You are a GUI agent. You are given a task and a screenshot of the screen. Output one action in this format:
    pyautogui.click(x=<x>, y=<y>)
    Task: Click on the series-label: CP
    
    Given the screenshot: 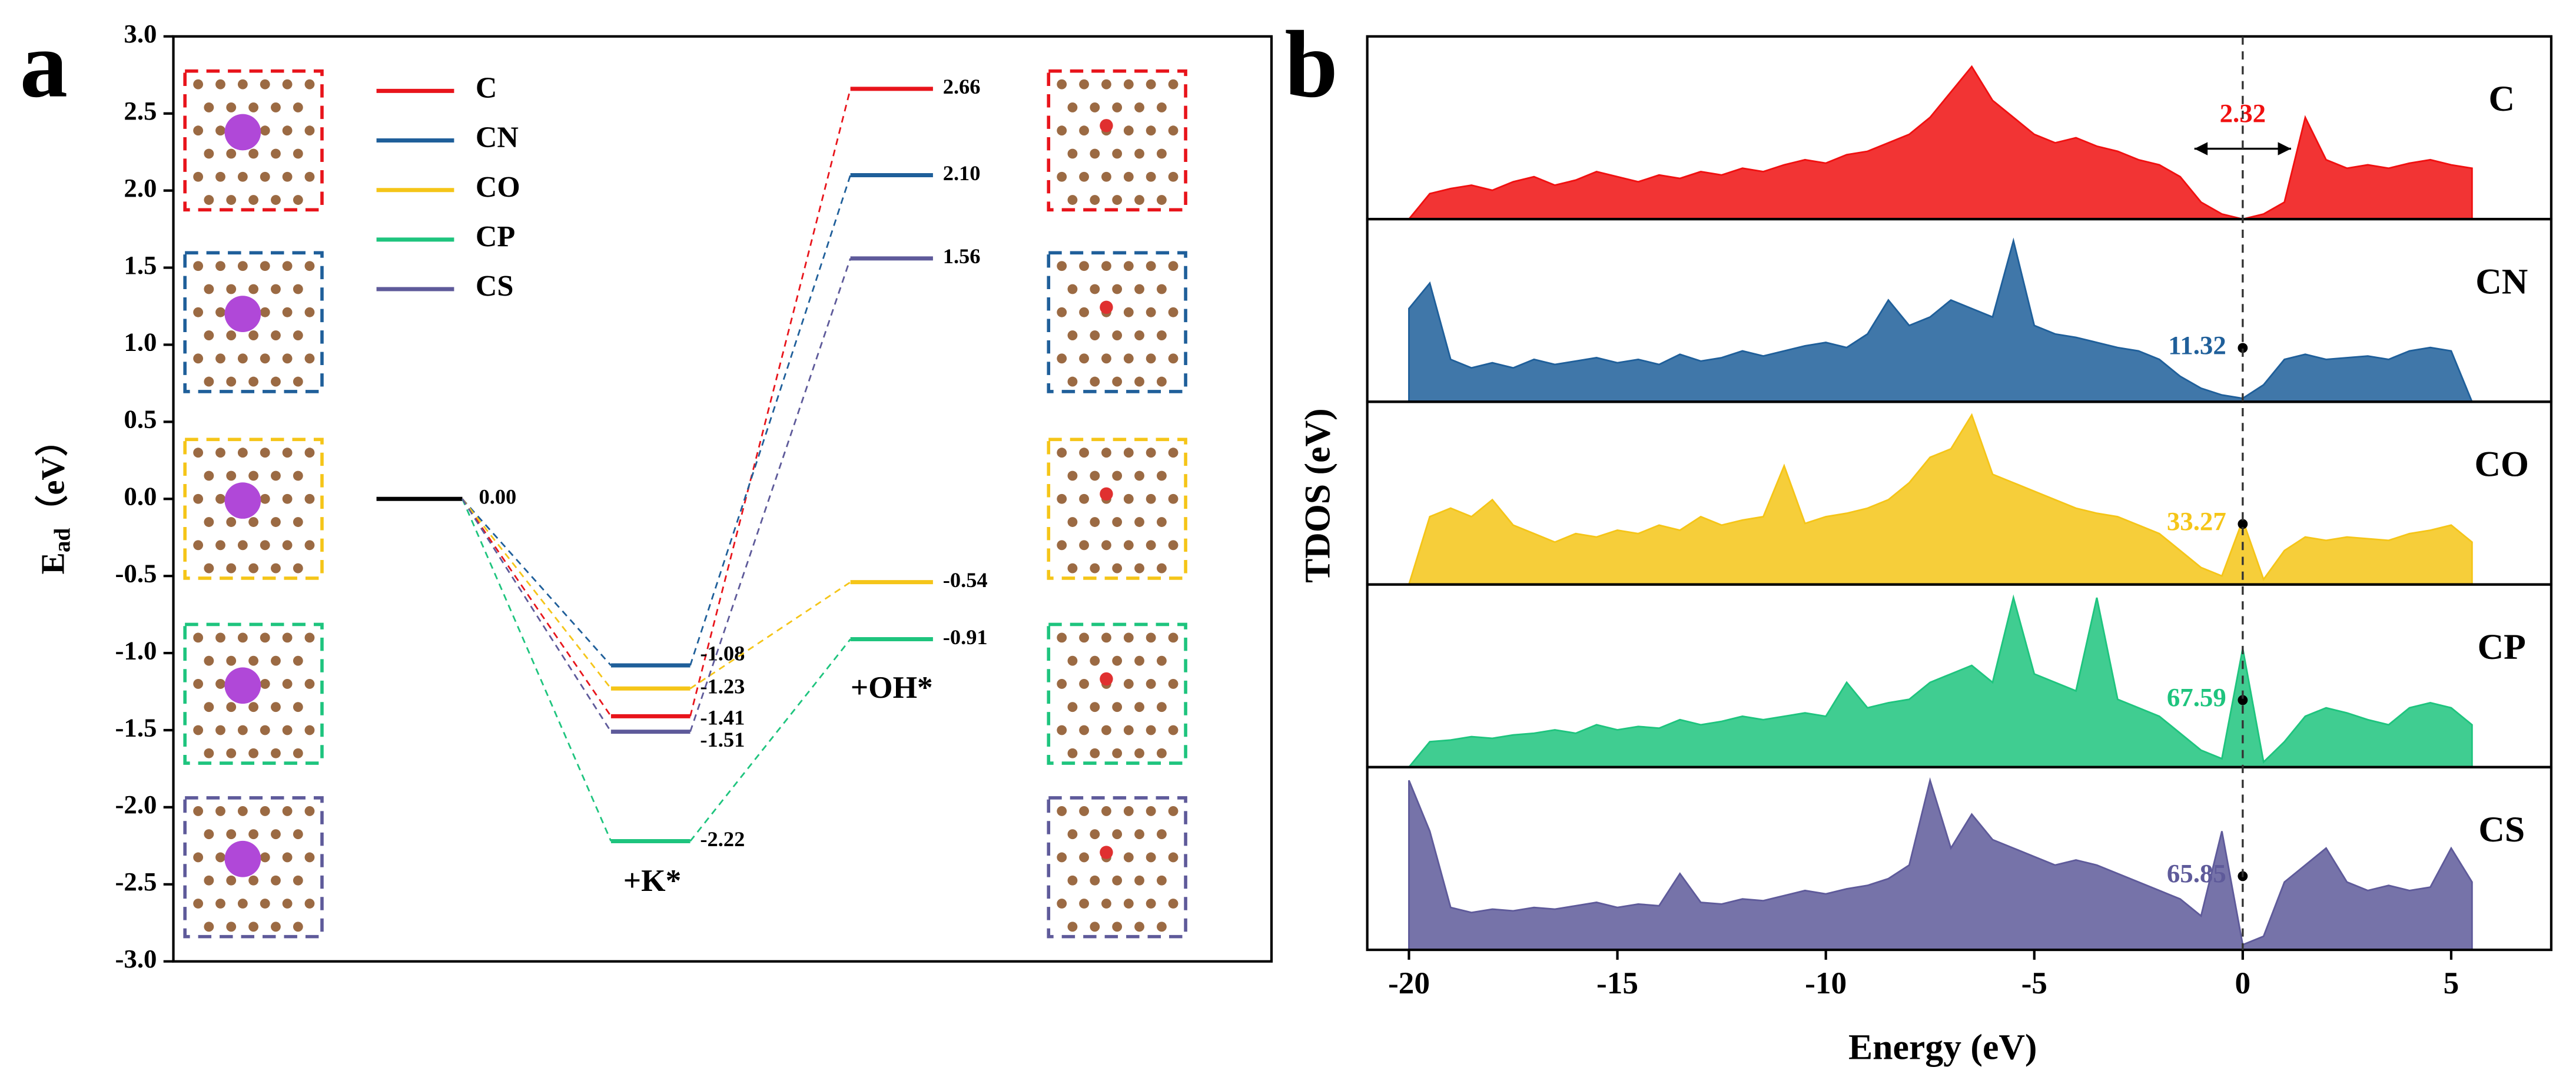 What is the action you would take?
    pyautogui.click(x=2502, y=647)
    